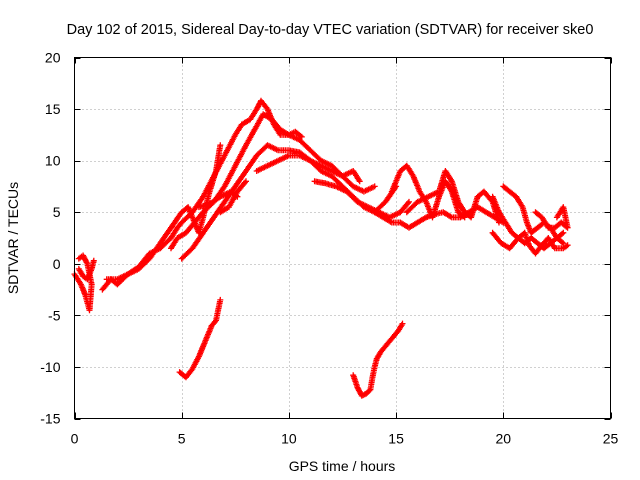  Describe the element at coordinates (50, 367) in the screenshot. I see `y-tick-label: -10` at that location.